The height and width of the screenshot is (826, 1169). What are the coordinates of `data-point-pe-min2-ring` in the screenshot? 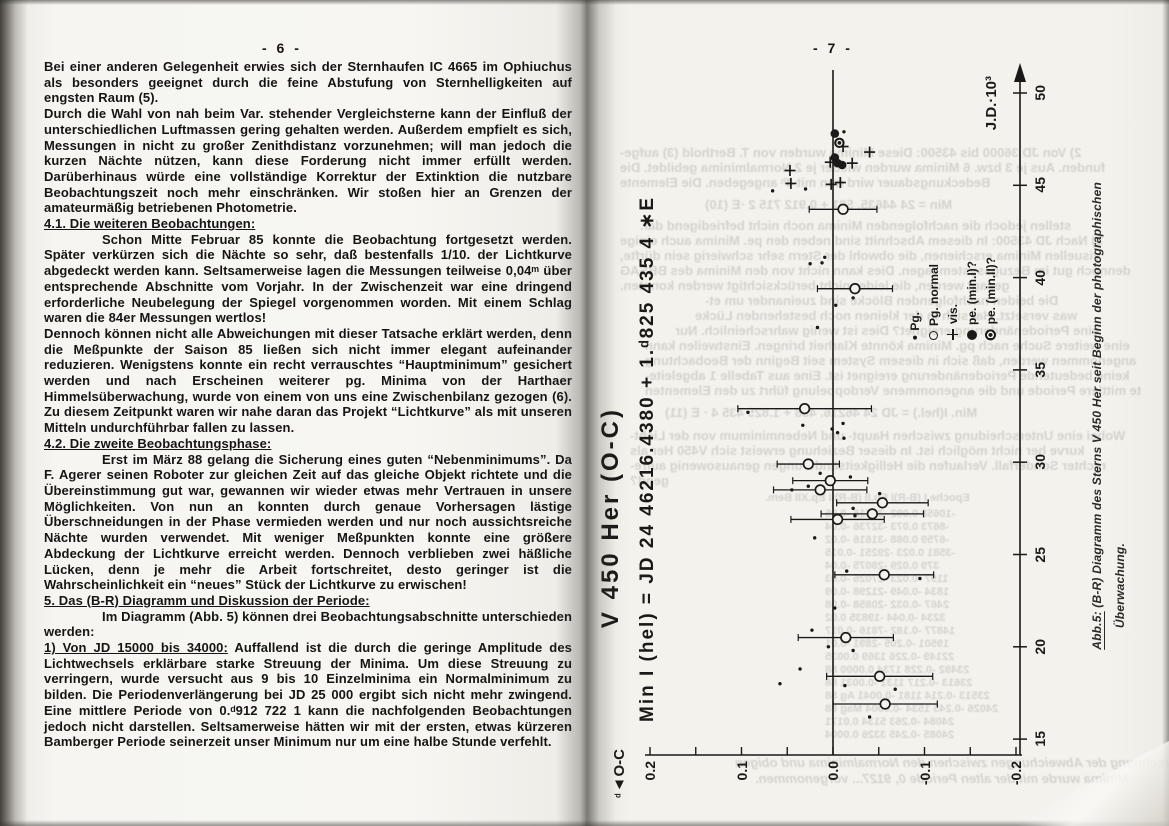 It's located at (839, 142).